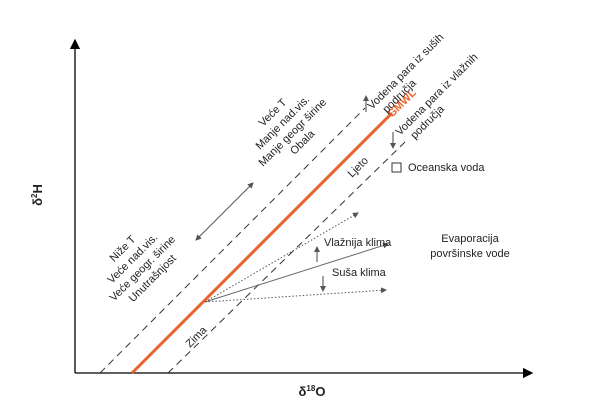  Describe the element at coordinates (446, 168) in the screenshot. I see `ocean-label: Oceanska voda` at that location.